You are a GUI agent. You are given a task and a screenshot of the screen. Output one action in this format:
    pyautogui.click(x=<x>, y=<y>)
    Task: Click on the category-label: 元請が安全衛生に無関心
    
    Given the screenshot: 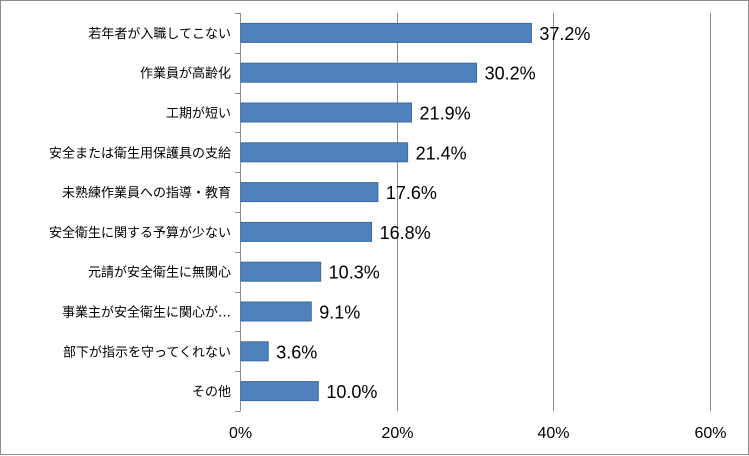 What is the action you would take?
    pyautogui.click(x=159, y=273)
    